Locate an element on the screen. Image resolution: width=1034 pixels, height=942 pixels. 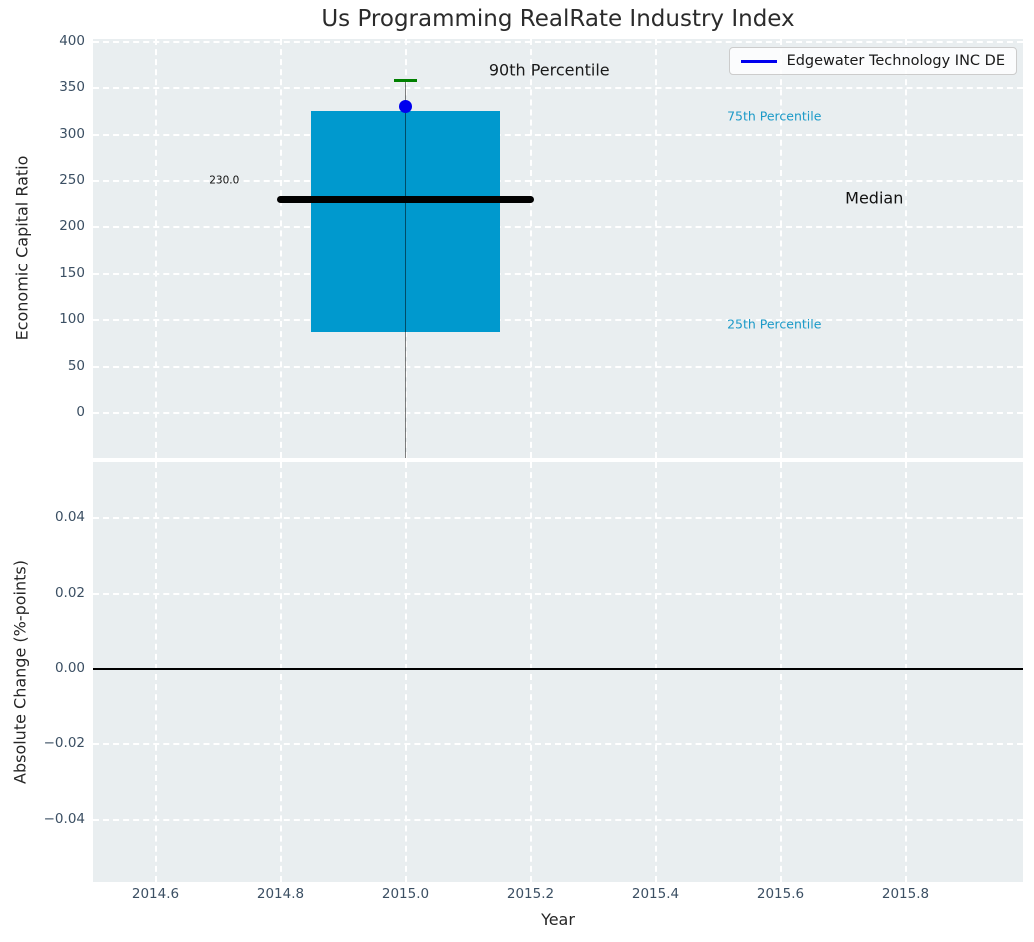
median-line is located at coordinates (405, 200).